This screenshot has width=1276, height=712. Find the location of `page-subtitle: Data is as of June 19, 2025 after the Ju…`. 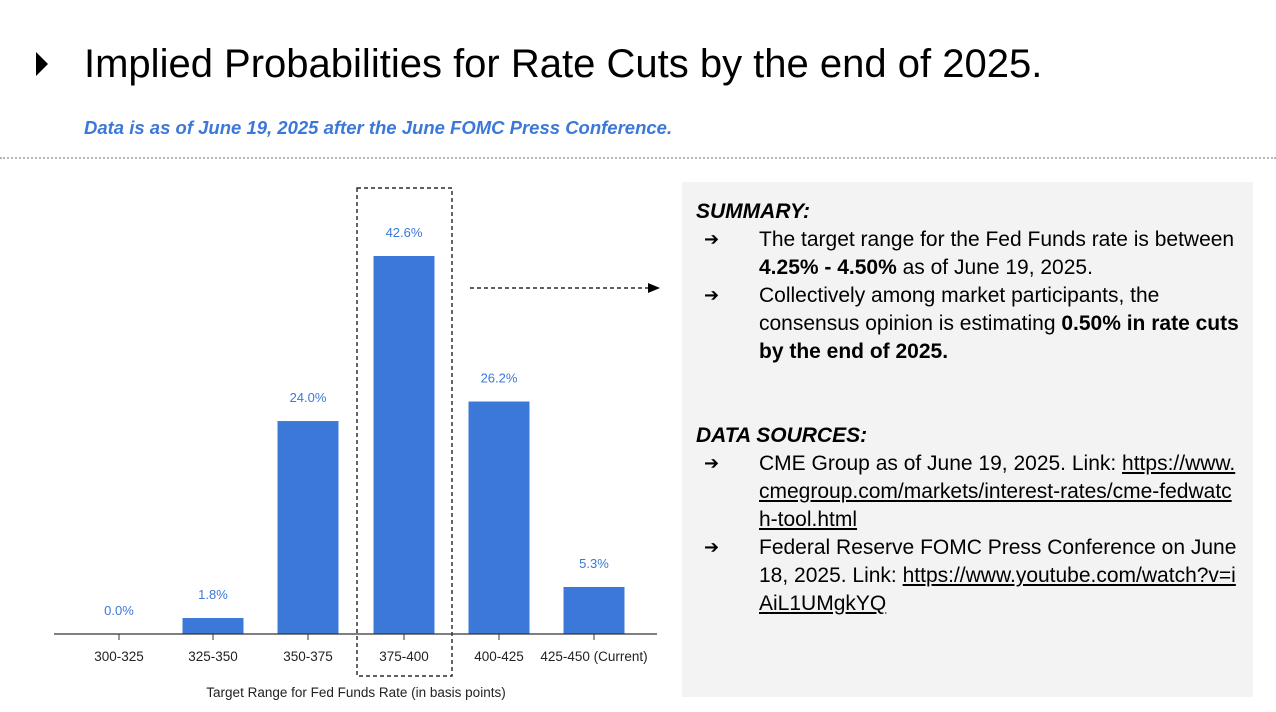

page-subtitle: Data is as of June 19, 2025 after the Ju… is located at coordinates (378, 127).